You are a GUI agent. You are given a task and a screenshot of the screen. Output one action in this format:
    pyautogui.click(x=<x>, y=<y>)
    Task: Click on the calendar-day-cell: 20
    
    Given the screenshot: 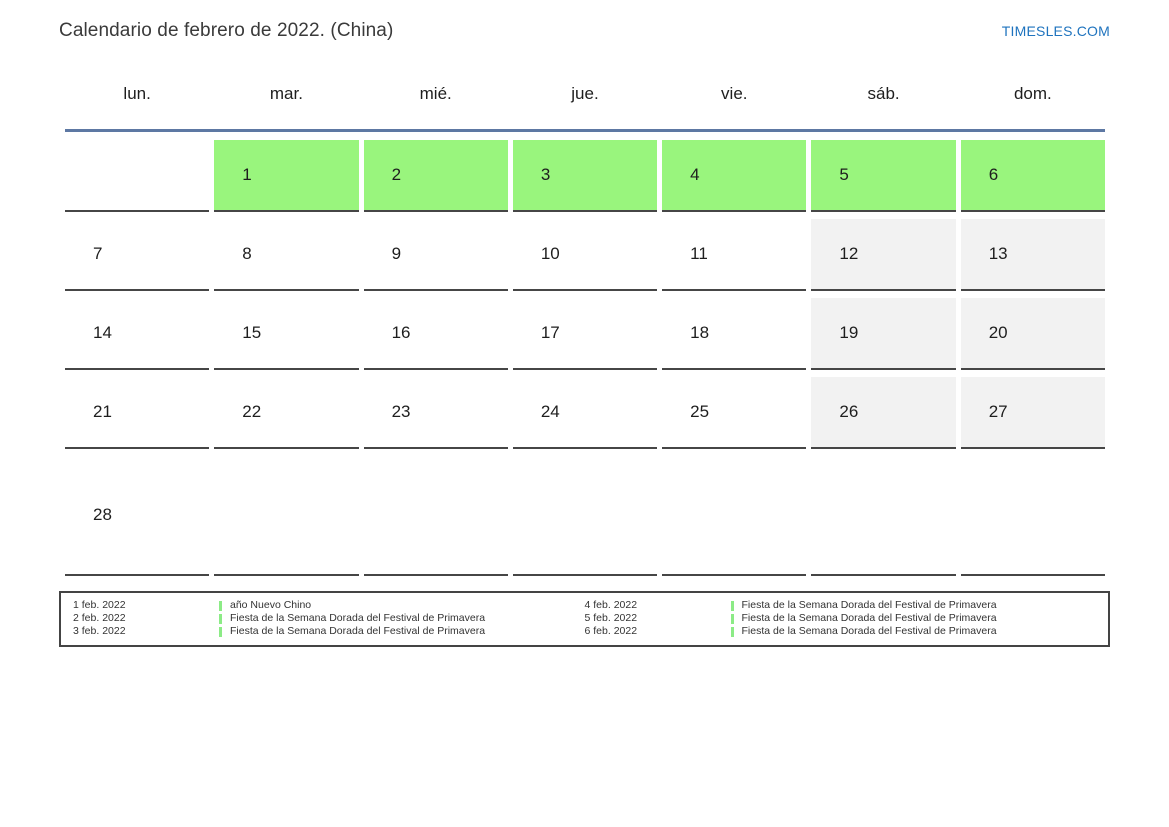 What is the action you would take?
    pyautogui.click(x=1032, y=334)
    